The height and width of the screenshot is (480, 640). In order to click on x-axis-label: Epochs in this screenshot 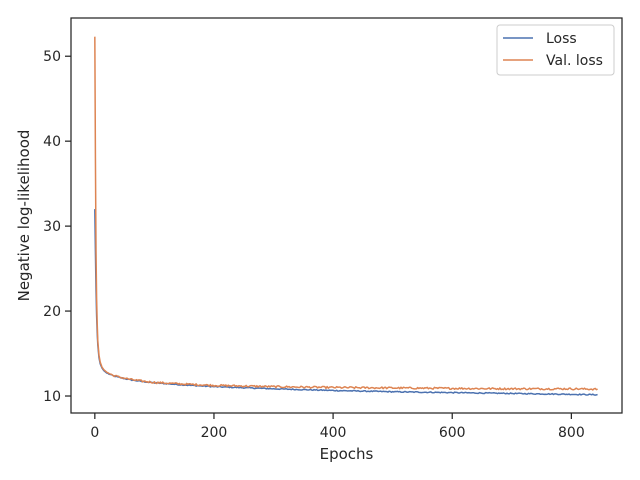, I will do `click(347, 454)`.